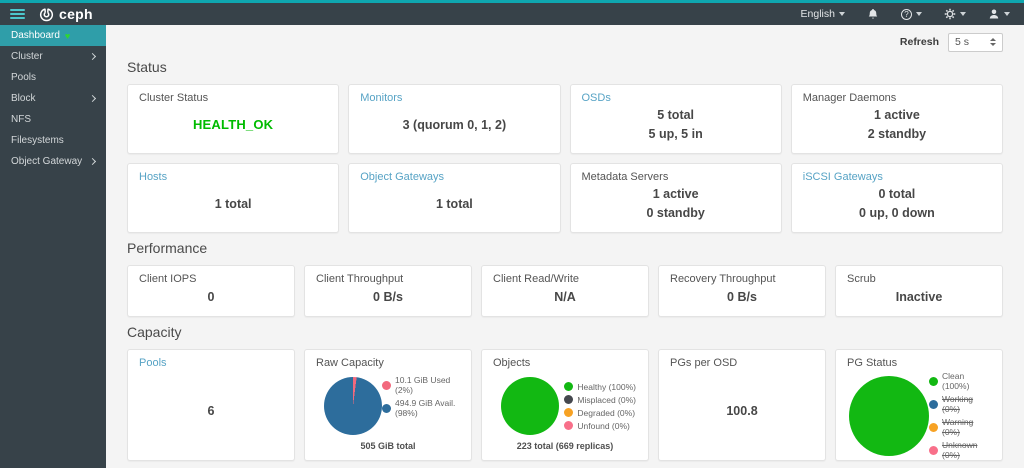 This screenshot has height=468, width=1024. What do you see at coordinates (27, 56) in the screenshot?
I see `sidebar-item-label: Cluster` at bounding box center [27, 56].